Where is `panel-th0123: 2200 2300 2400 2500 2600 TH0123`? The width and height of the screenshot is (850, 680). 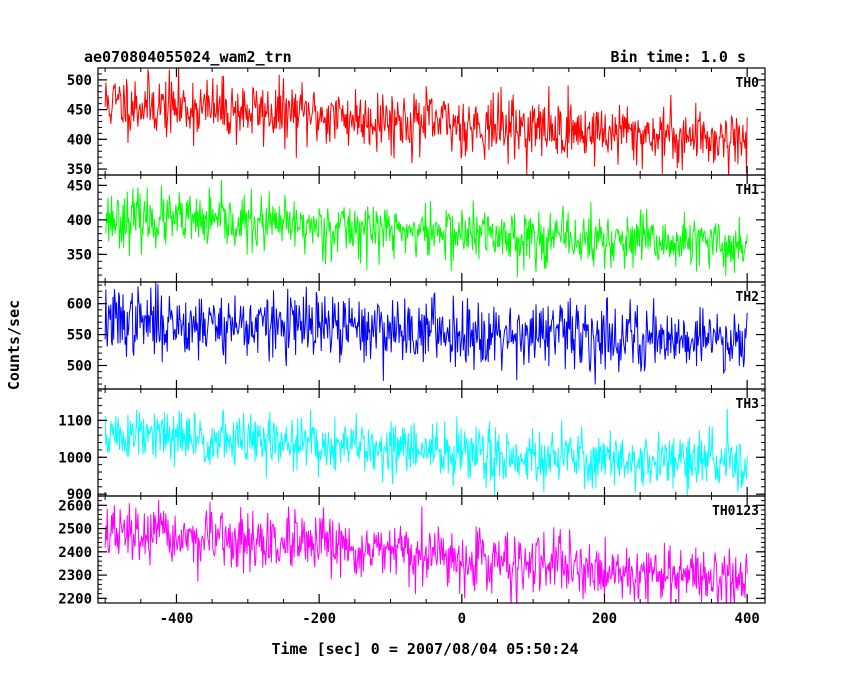 panel-th0123: 2200 2300 2400 2500 2600 TH0123 is located at coordinates (412, 551).